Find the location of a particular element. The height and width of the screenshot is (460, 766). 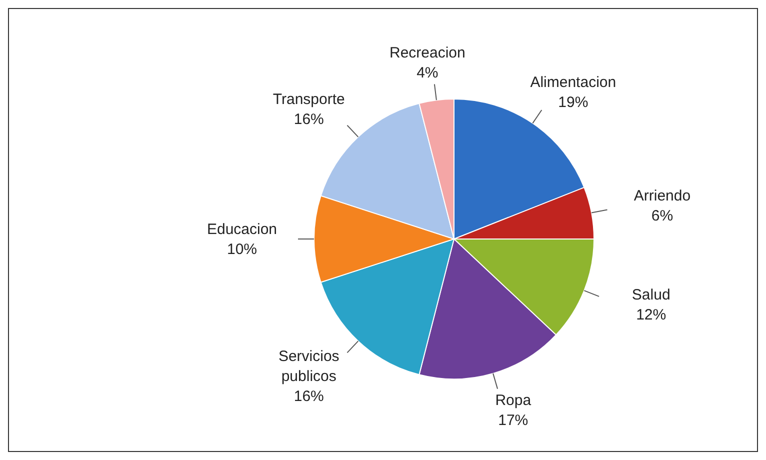

slice-label: Transporte is located at coordinates (308, 99).